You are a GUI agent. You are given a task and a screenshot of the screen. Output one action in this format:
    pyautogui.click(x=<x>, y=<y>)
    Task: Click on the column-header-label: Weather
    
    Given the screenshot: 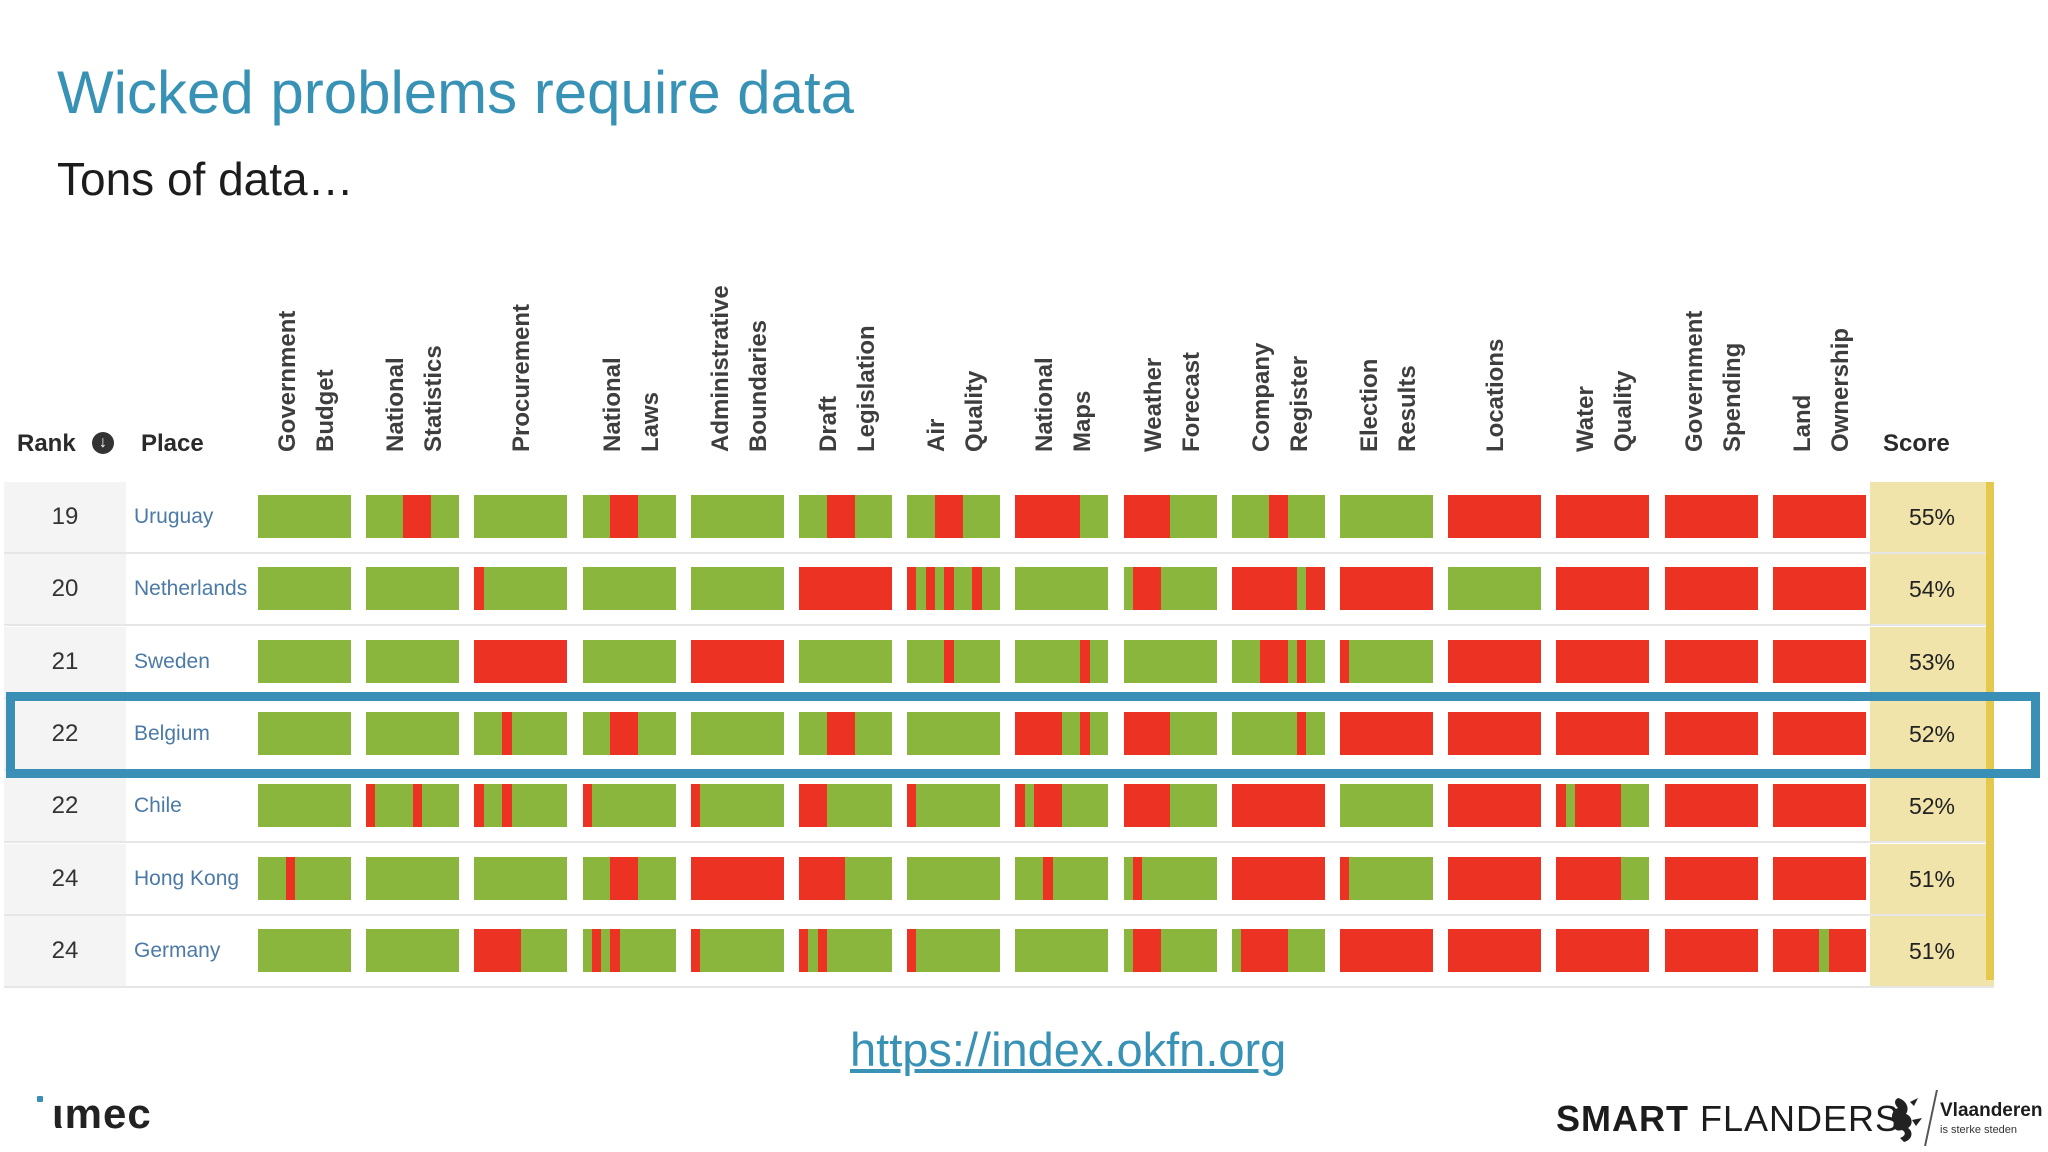 What is the action you would take?
    pyautogui.click(x=1153, y=404)
    